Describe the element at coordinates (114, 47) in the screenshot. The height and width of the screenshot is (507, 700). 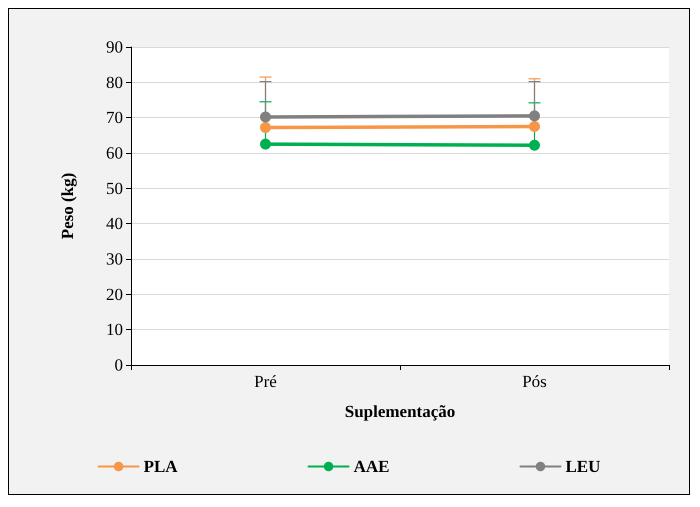
I see `y-tick-label: 90` at that location.